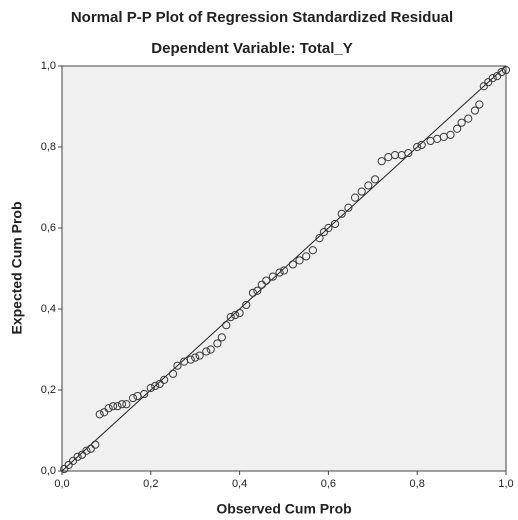 The width and height of the screenshot is (518, 520). What do you see at coordinates (150, 484) in the screenshot?
I see `x-tick-label: 0,2` at bounding box center [150, 484].